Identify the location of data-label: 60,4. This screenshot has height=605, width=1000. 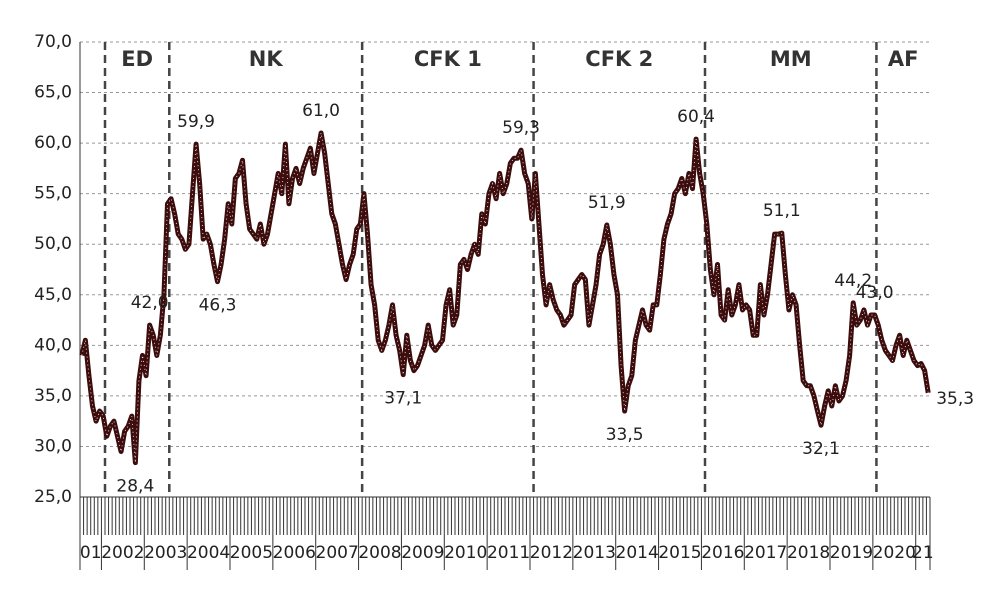
(696, 117).